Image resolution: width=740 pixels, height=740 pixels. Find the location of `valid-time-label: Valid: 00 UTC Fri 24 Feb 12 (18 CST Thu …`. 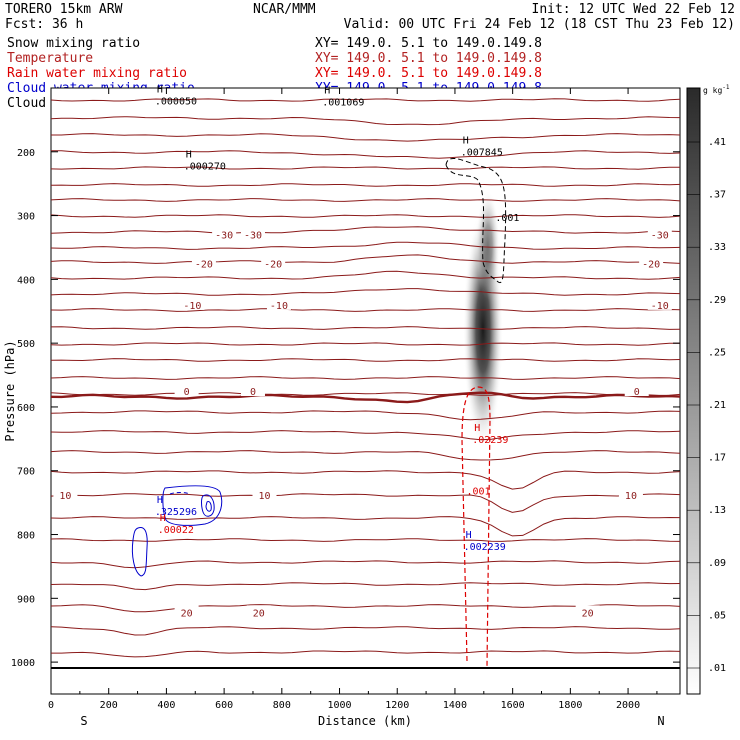

valid-time-label: Valid: 00 UTC Fri 24 Feb 12 (18 CST Thu … is located at coordinates (539, 24).